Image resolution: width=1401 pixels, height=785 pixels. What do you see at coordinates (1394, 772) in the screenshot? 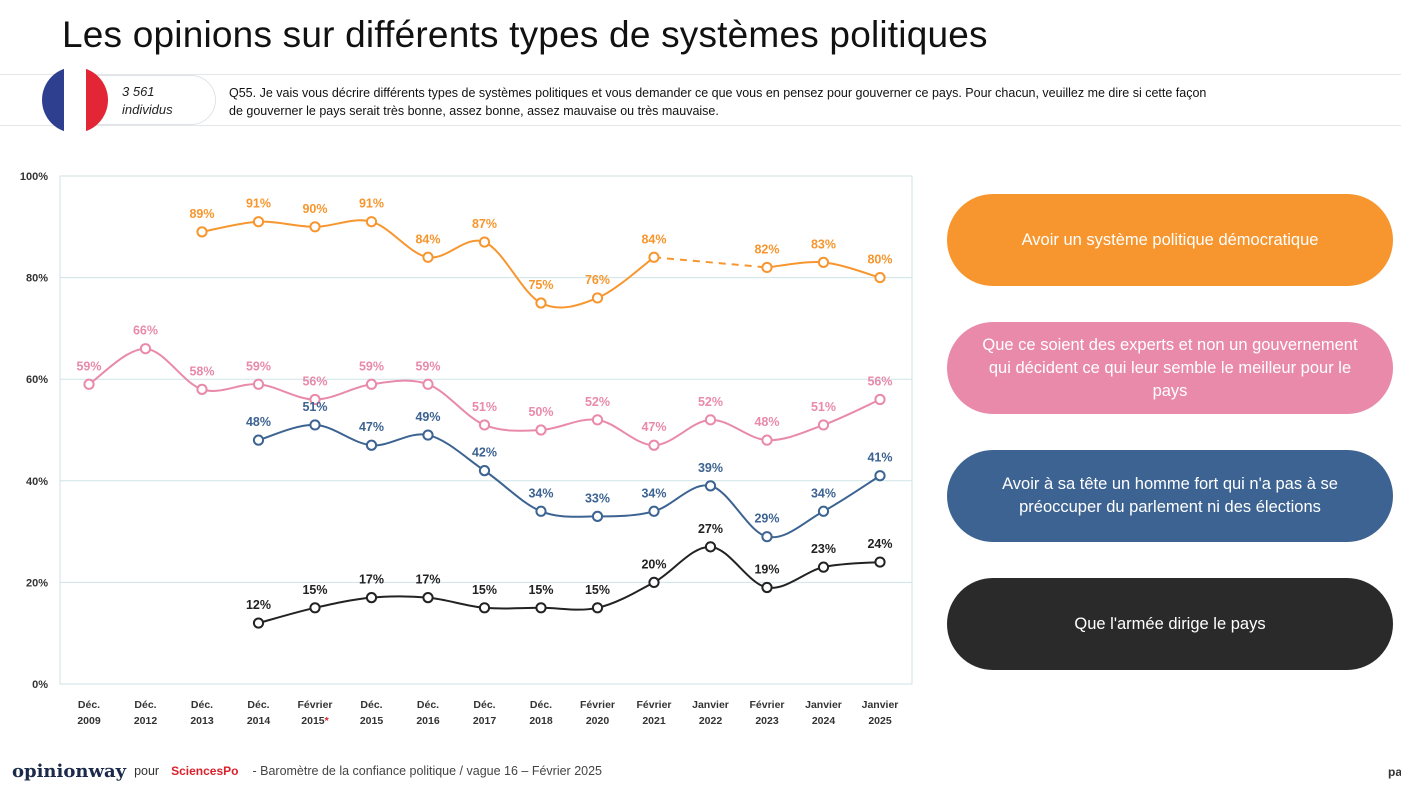
I see `page-number: pa` at bounding box center [1394, 772].